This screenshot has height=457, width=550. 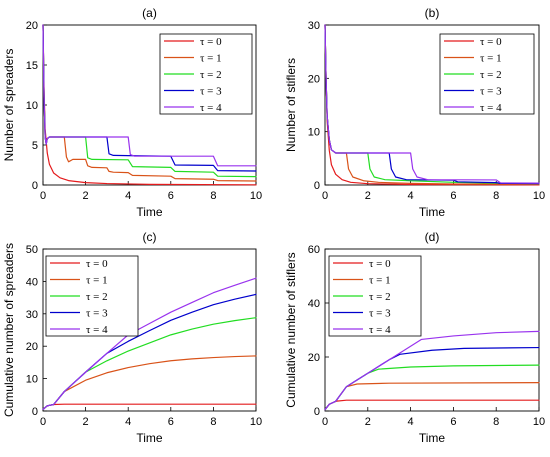 What do you see at coordinates (43, 422) in the screenshot?
I see `panel-c-x-tick-label-0: 0` at bounding box center [43, 422].